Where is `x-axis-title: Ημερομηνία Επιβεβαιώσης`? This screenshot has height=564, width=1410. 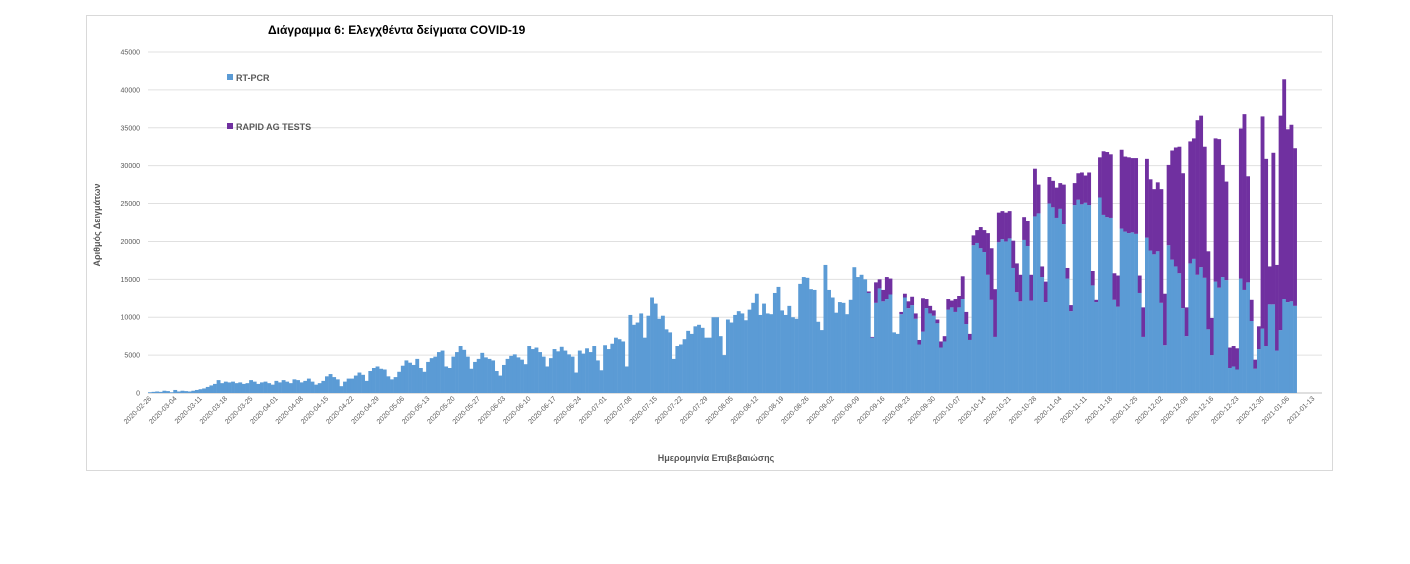
x-axis-title: Ημερομηνία Επιβεβαιώσης is located at coordinates (716, 458).